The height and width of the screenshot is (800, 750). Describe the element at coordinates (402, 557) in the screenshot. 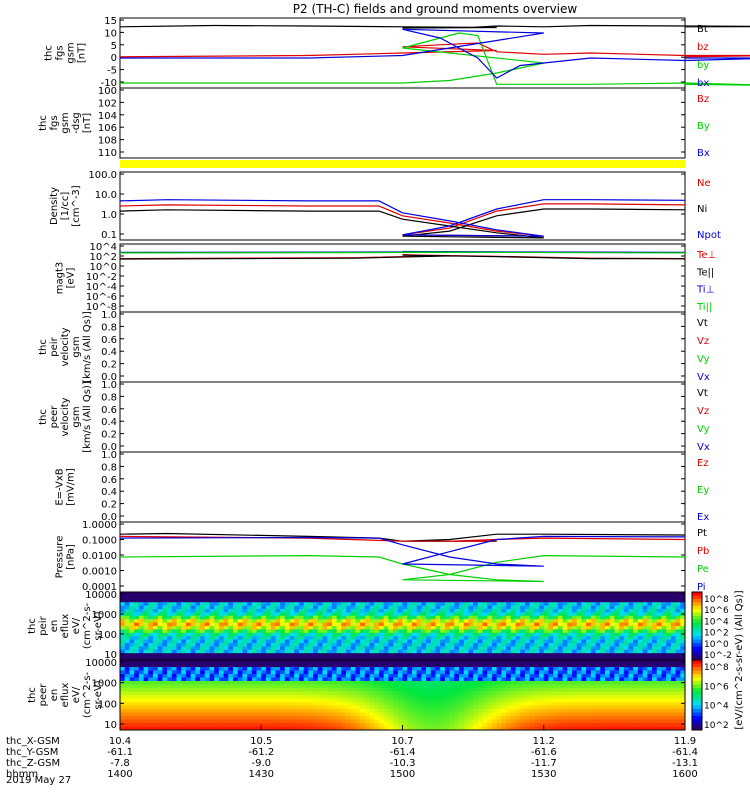

I see `panel-frame` at that location.